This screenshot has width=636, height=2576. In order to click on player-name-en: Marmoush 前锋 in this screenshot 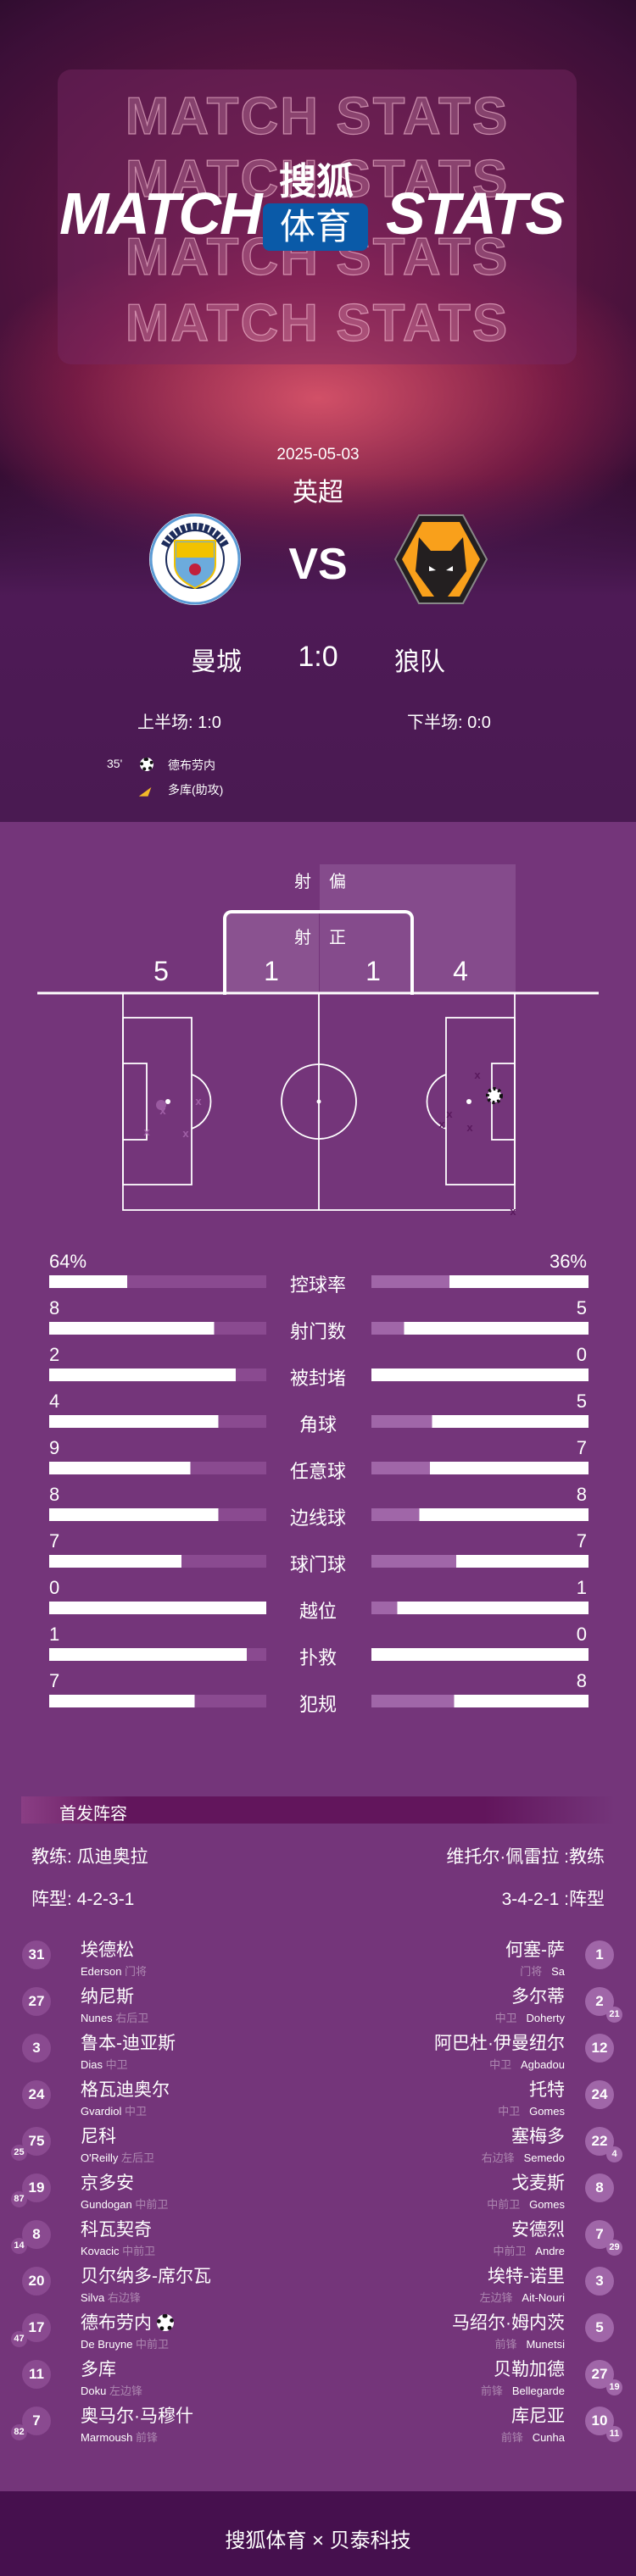, I will do `click(120, 2437)`.